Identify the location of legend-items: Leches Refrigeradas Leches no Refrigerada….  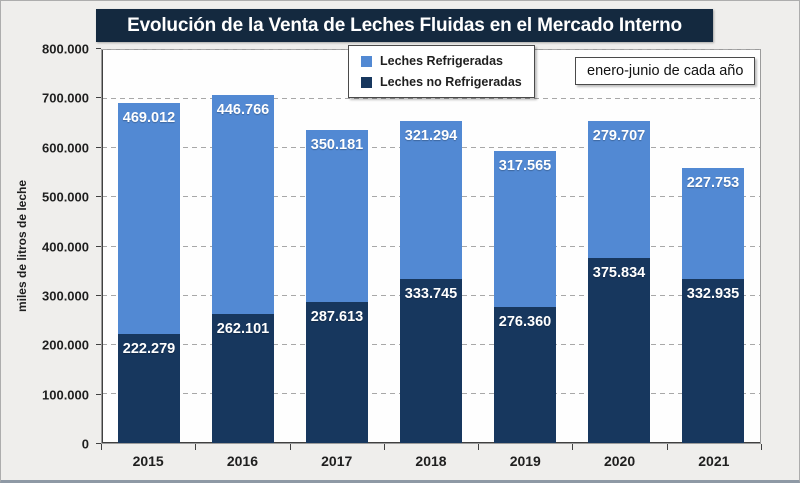
(441, 71).